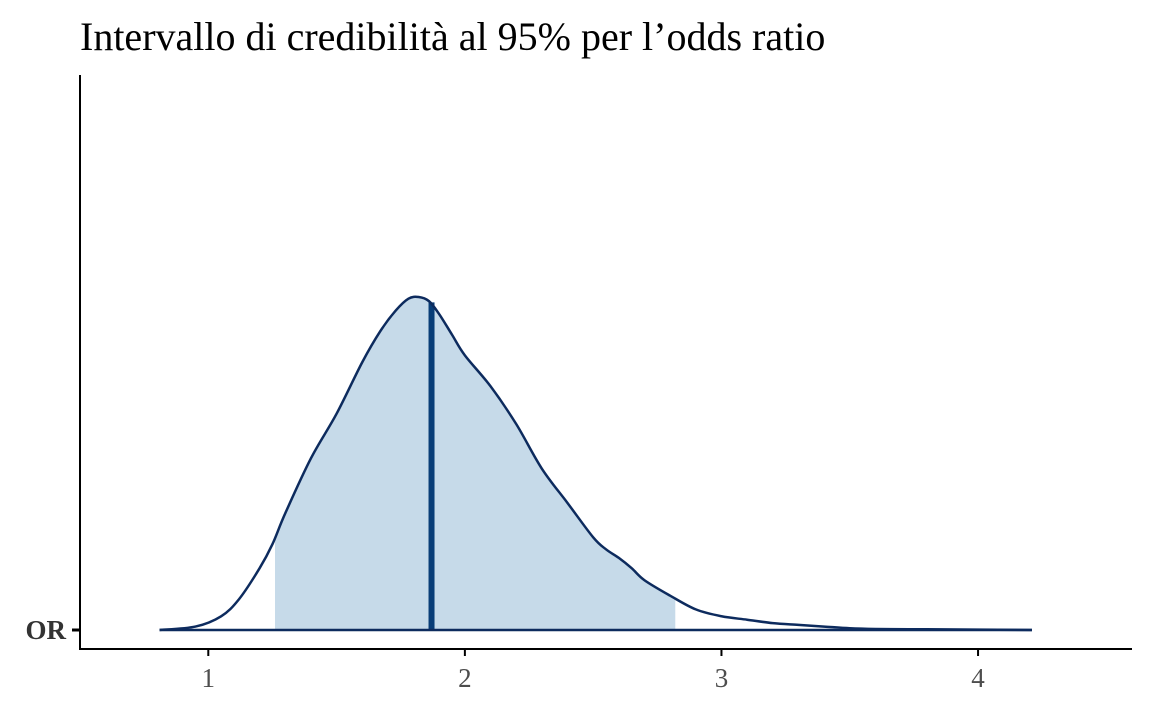 This screenshot has width=1152, height=711. I want to click on x-tick-label-2: 2, so click(465, 678).